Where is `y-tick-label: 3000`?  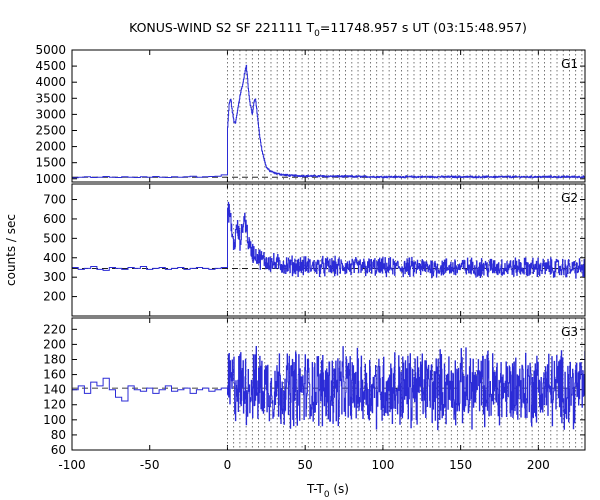
y-tick-label: 3000 is located at coordinates (50, 114).